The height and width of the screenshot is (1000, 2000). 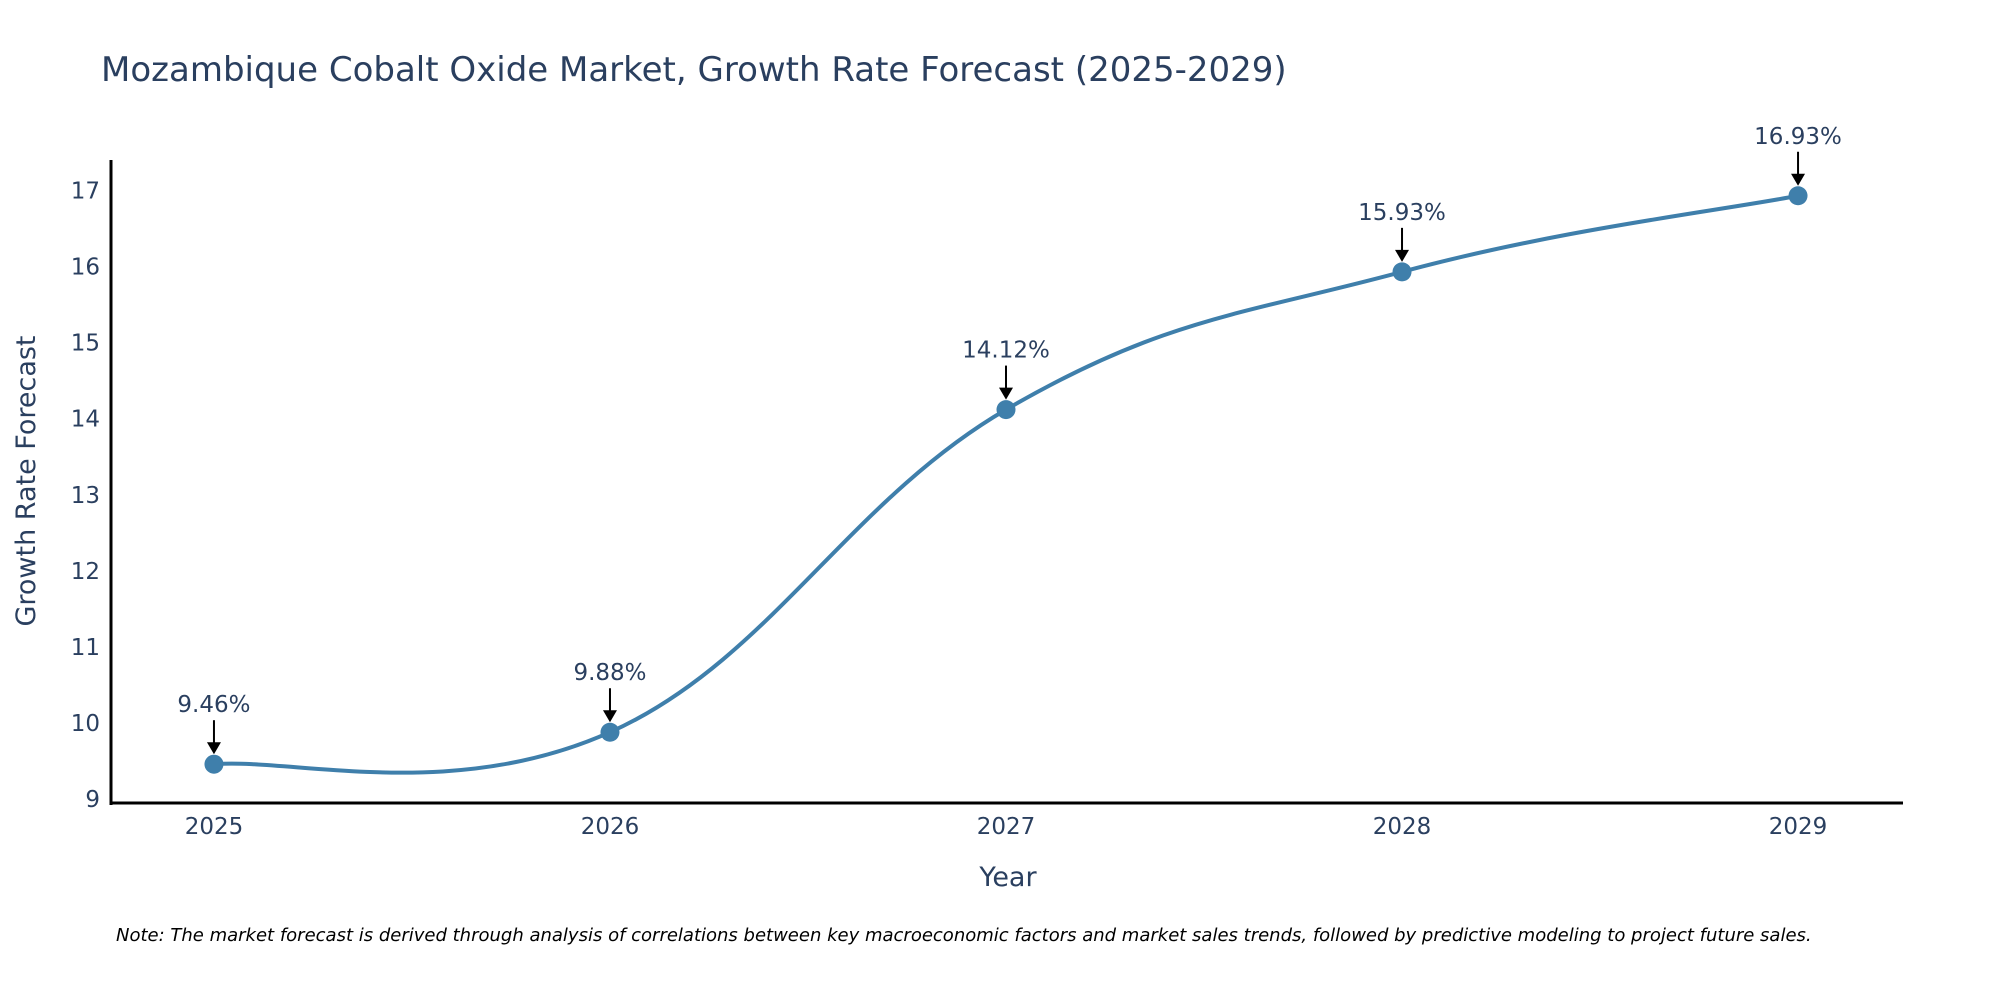 I want to click on y-tick-label: 14, so click(x=85, y=420).